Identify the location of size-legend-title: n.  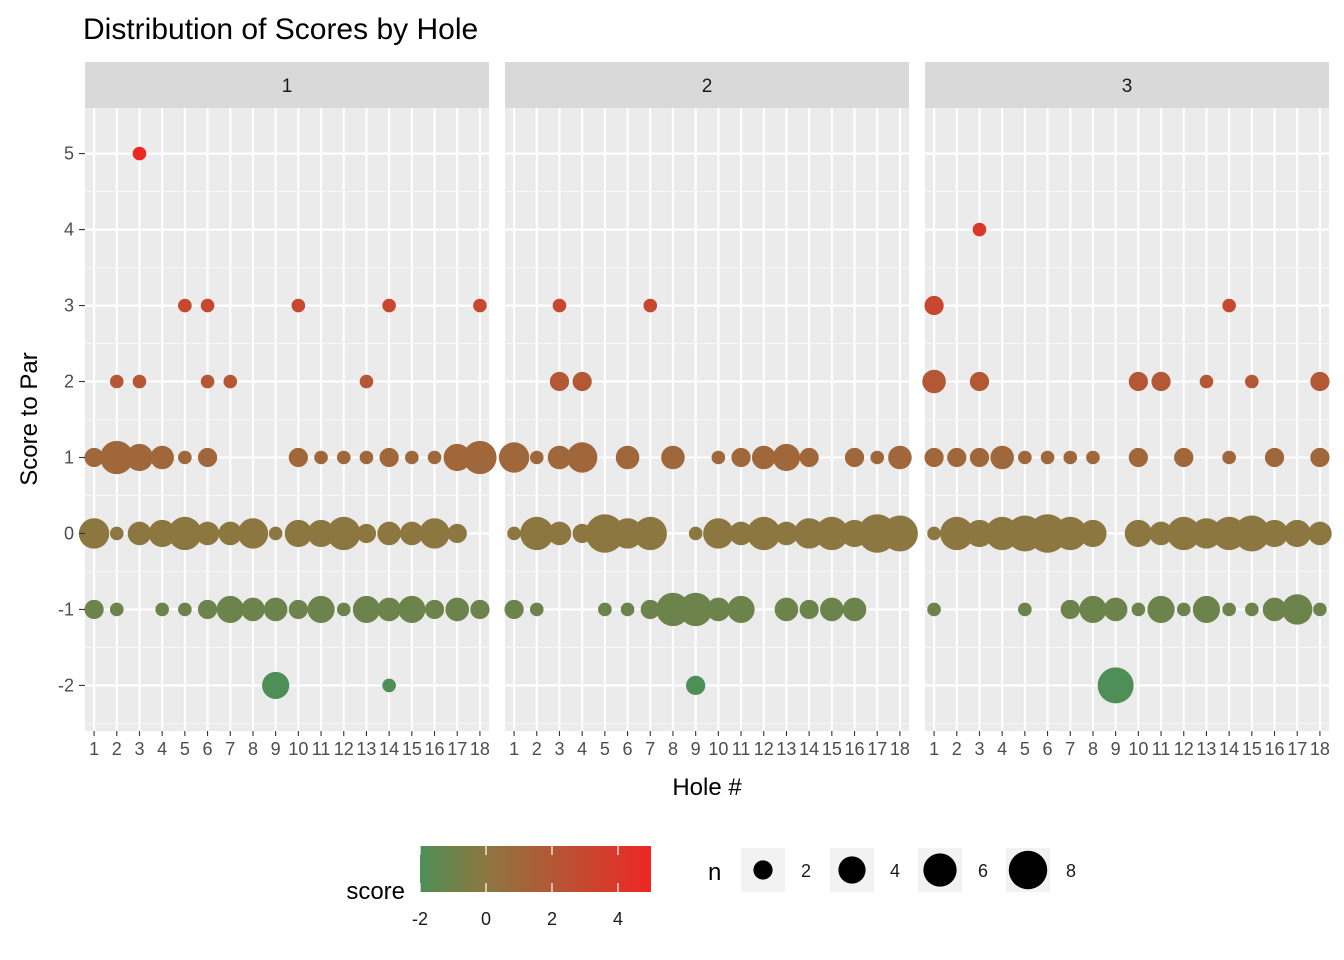
(714, 872).